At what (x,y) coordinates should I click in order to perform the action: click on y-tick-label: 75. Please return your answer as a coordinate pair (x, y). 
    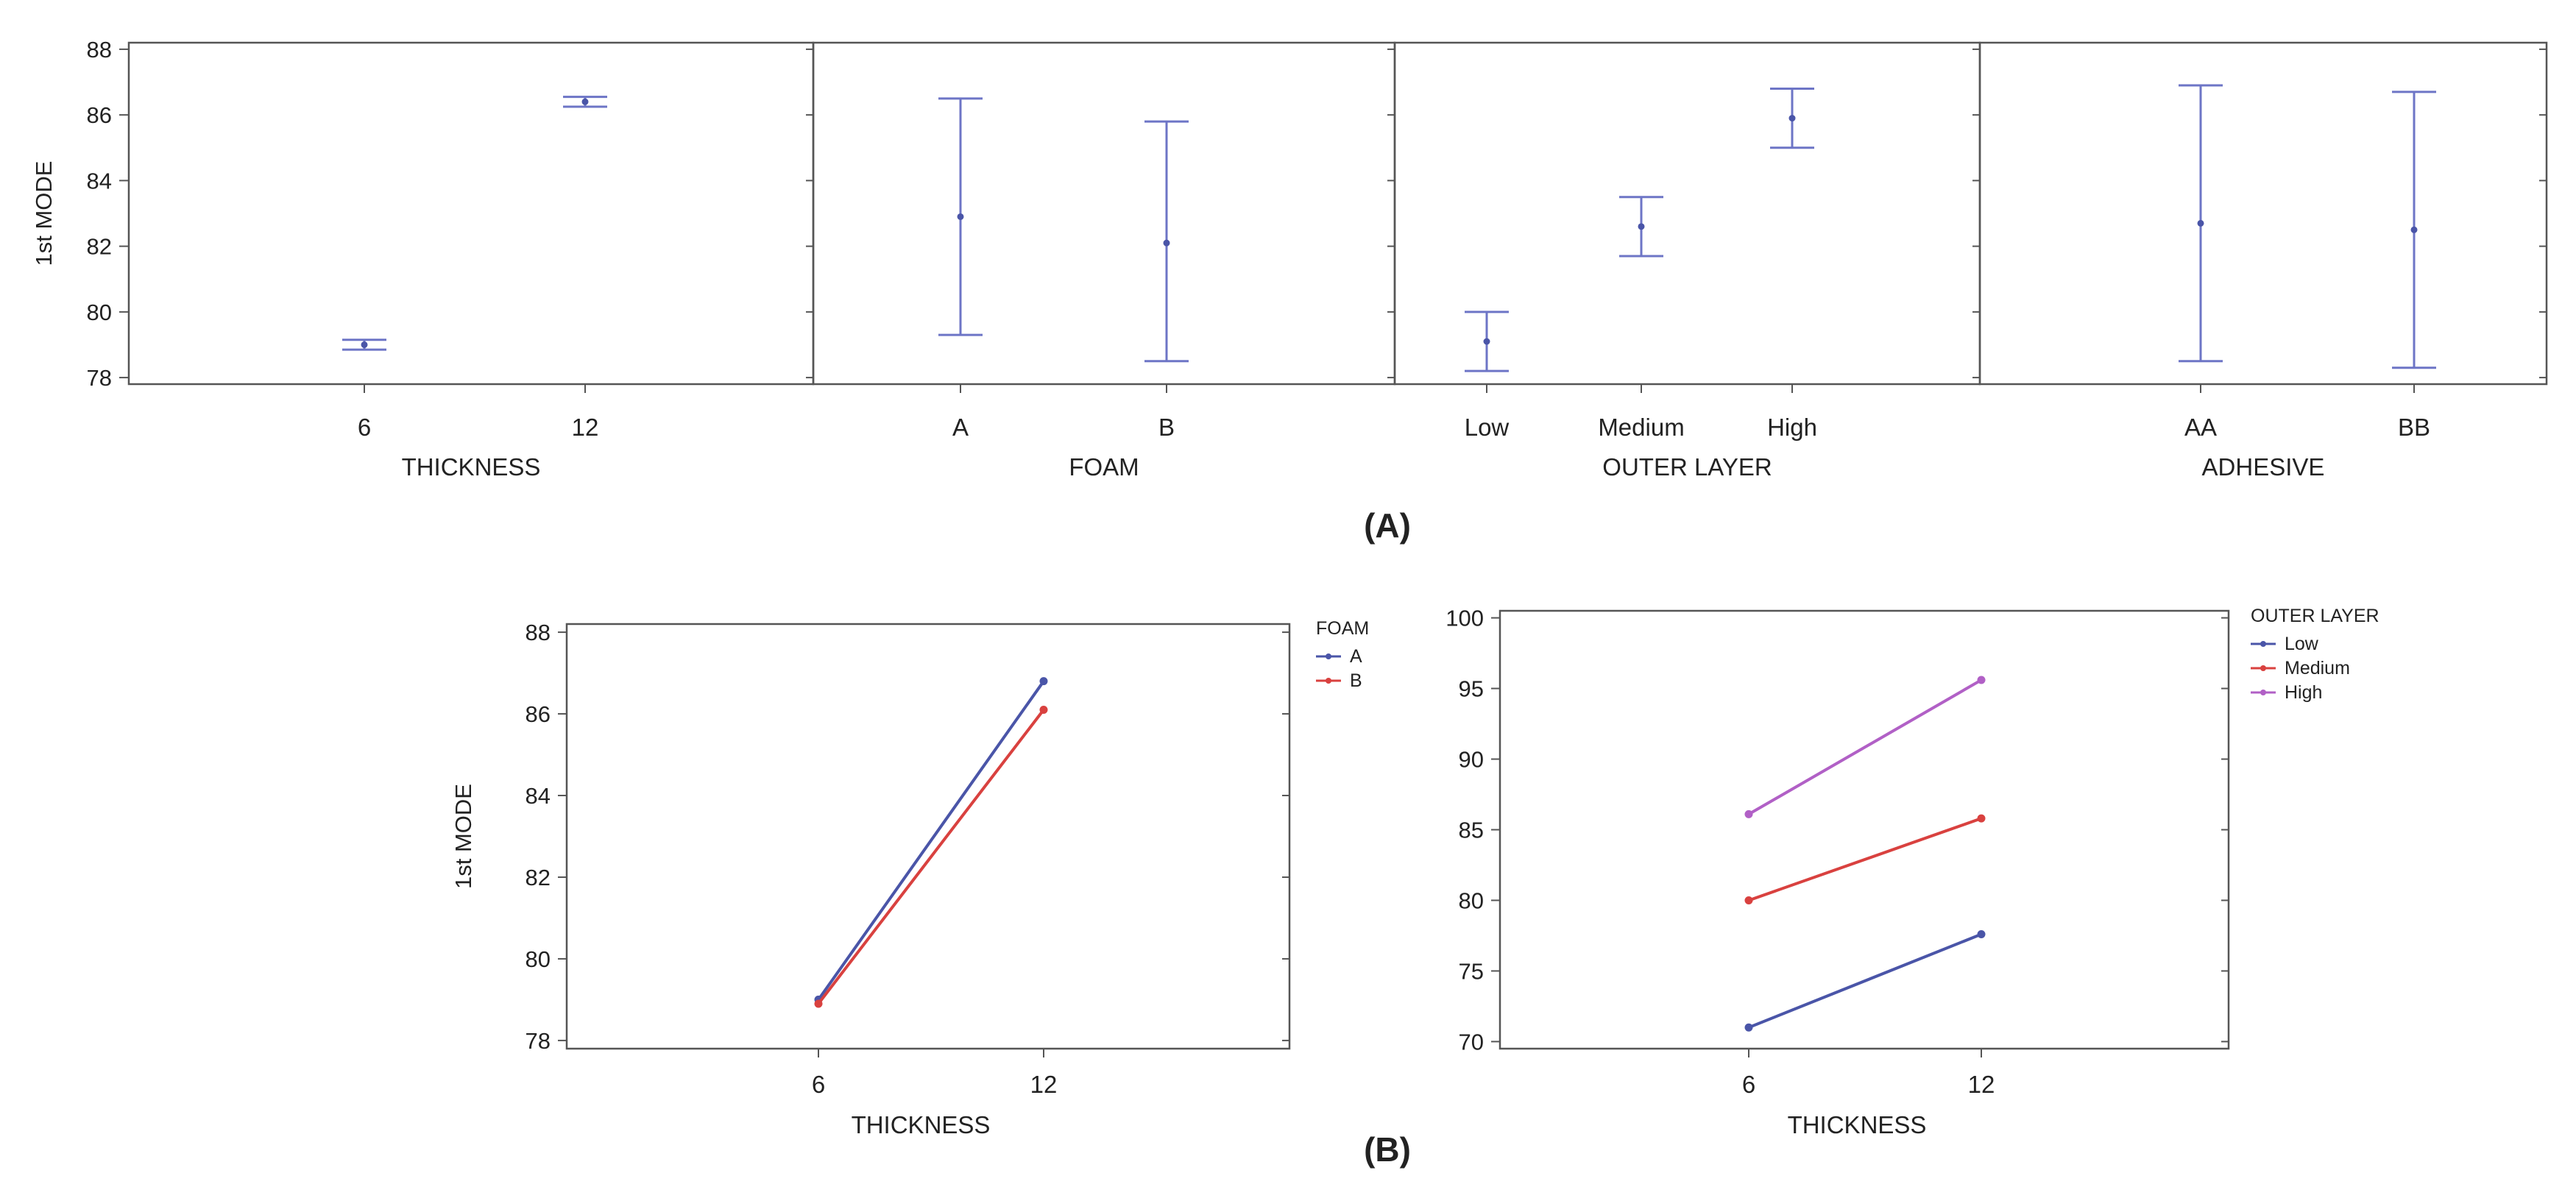
    Looking at the image, I should click on (1471, 971).